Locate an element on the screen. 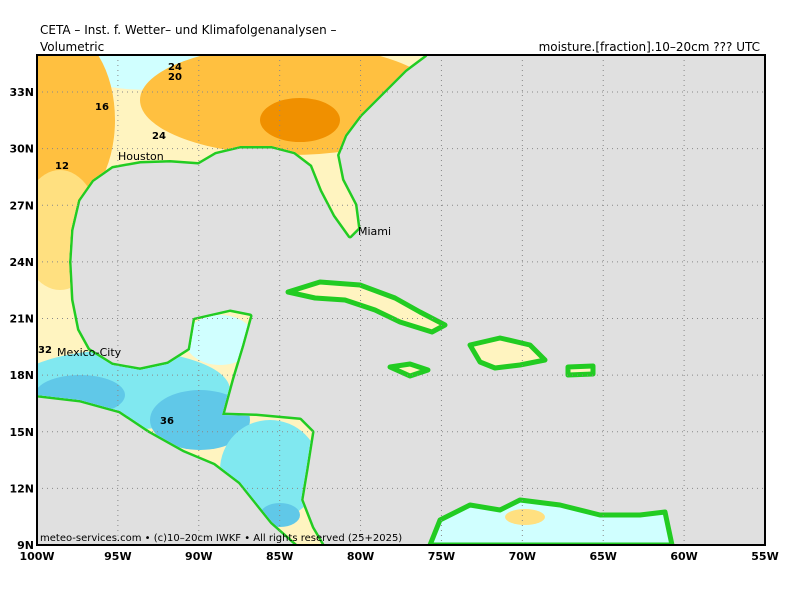 Image resolution: width=800 pixels, height=600 pixels. header-right: moisture.[fraction].10–20cm ??? UTC is located at coordinates (649, 47).